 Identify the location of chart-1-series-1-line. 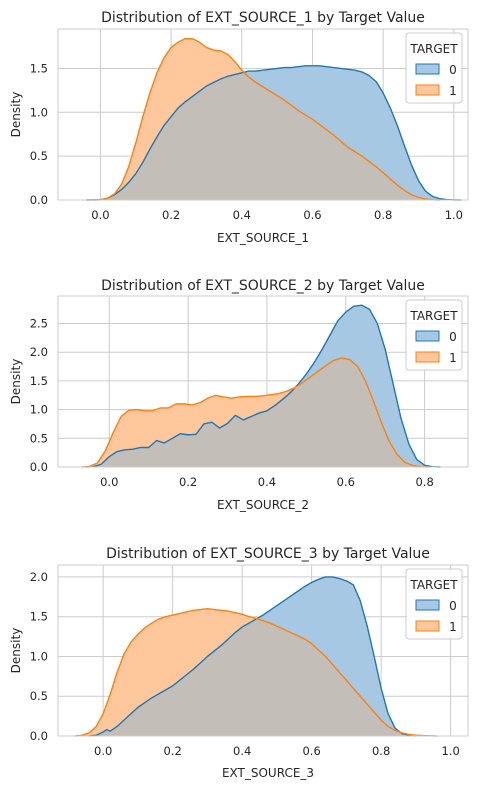
(266, 119).